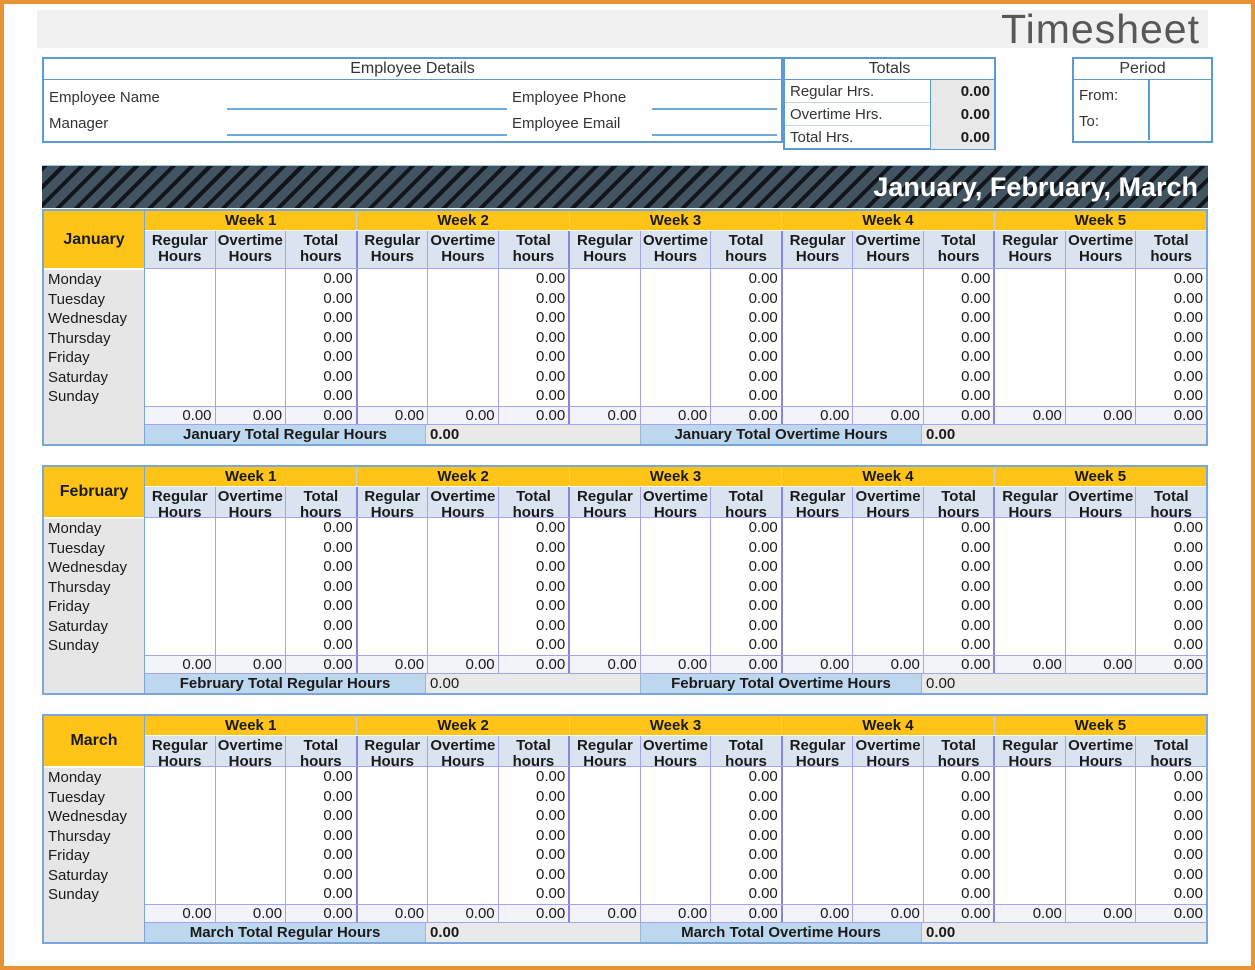  I want to click on regular-hrs-value: 0.00, so click(962, 91).